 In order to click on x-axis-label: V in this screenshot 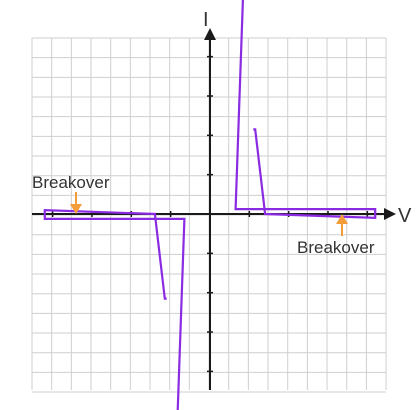, I will do `click(405, 216)`.